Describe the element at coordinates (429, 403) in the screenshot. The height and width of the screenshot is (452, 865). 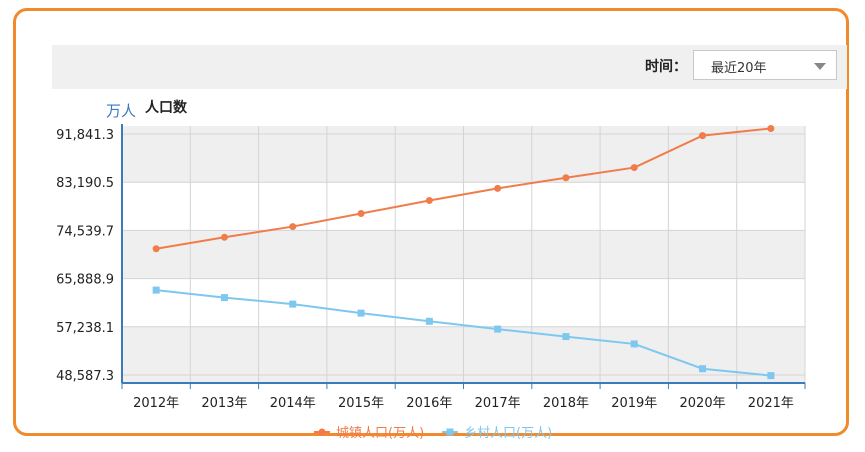
I see `x-tick-label: 2016年` at that location.